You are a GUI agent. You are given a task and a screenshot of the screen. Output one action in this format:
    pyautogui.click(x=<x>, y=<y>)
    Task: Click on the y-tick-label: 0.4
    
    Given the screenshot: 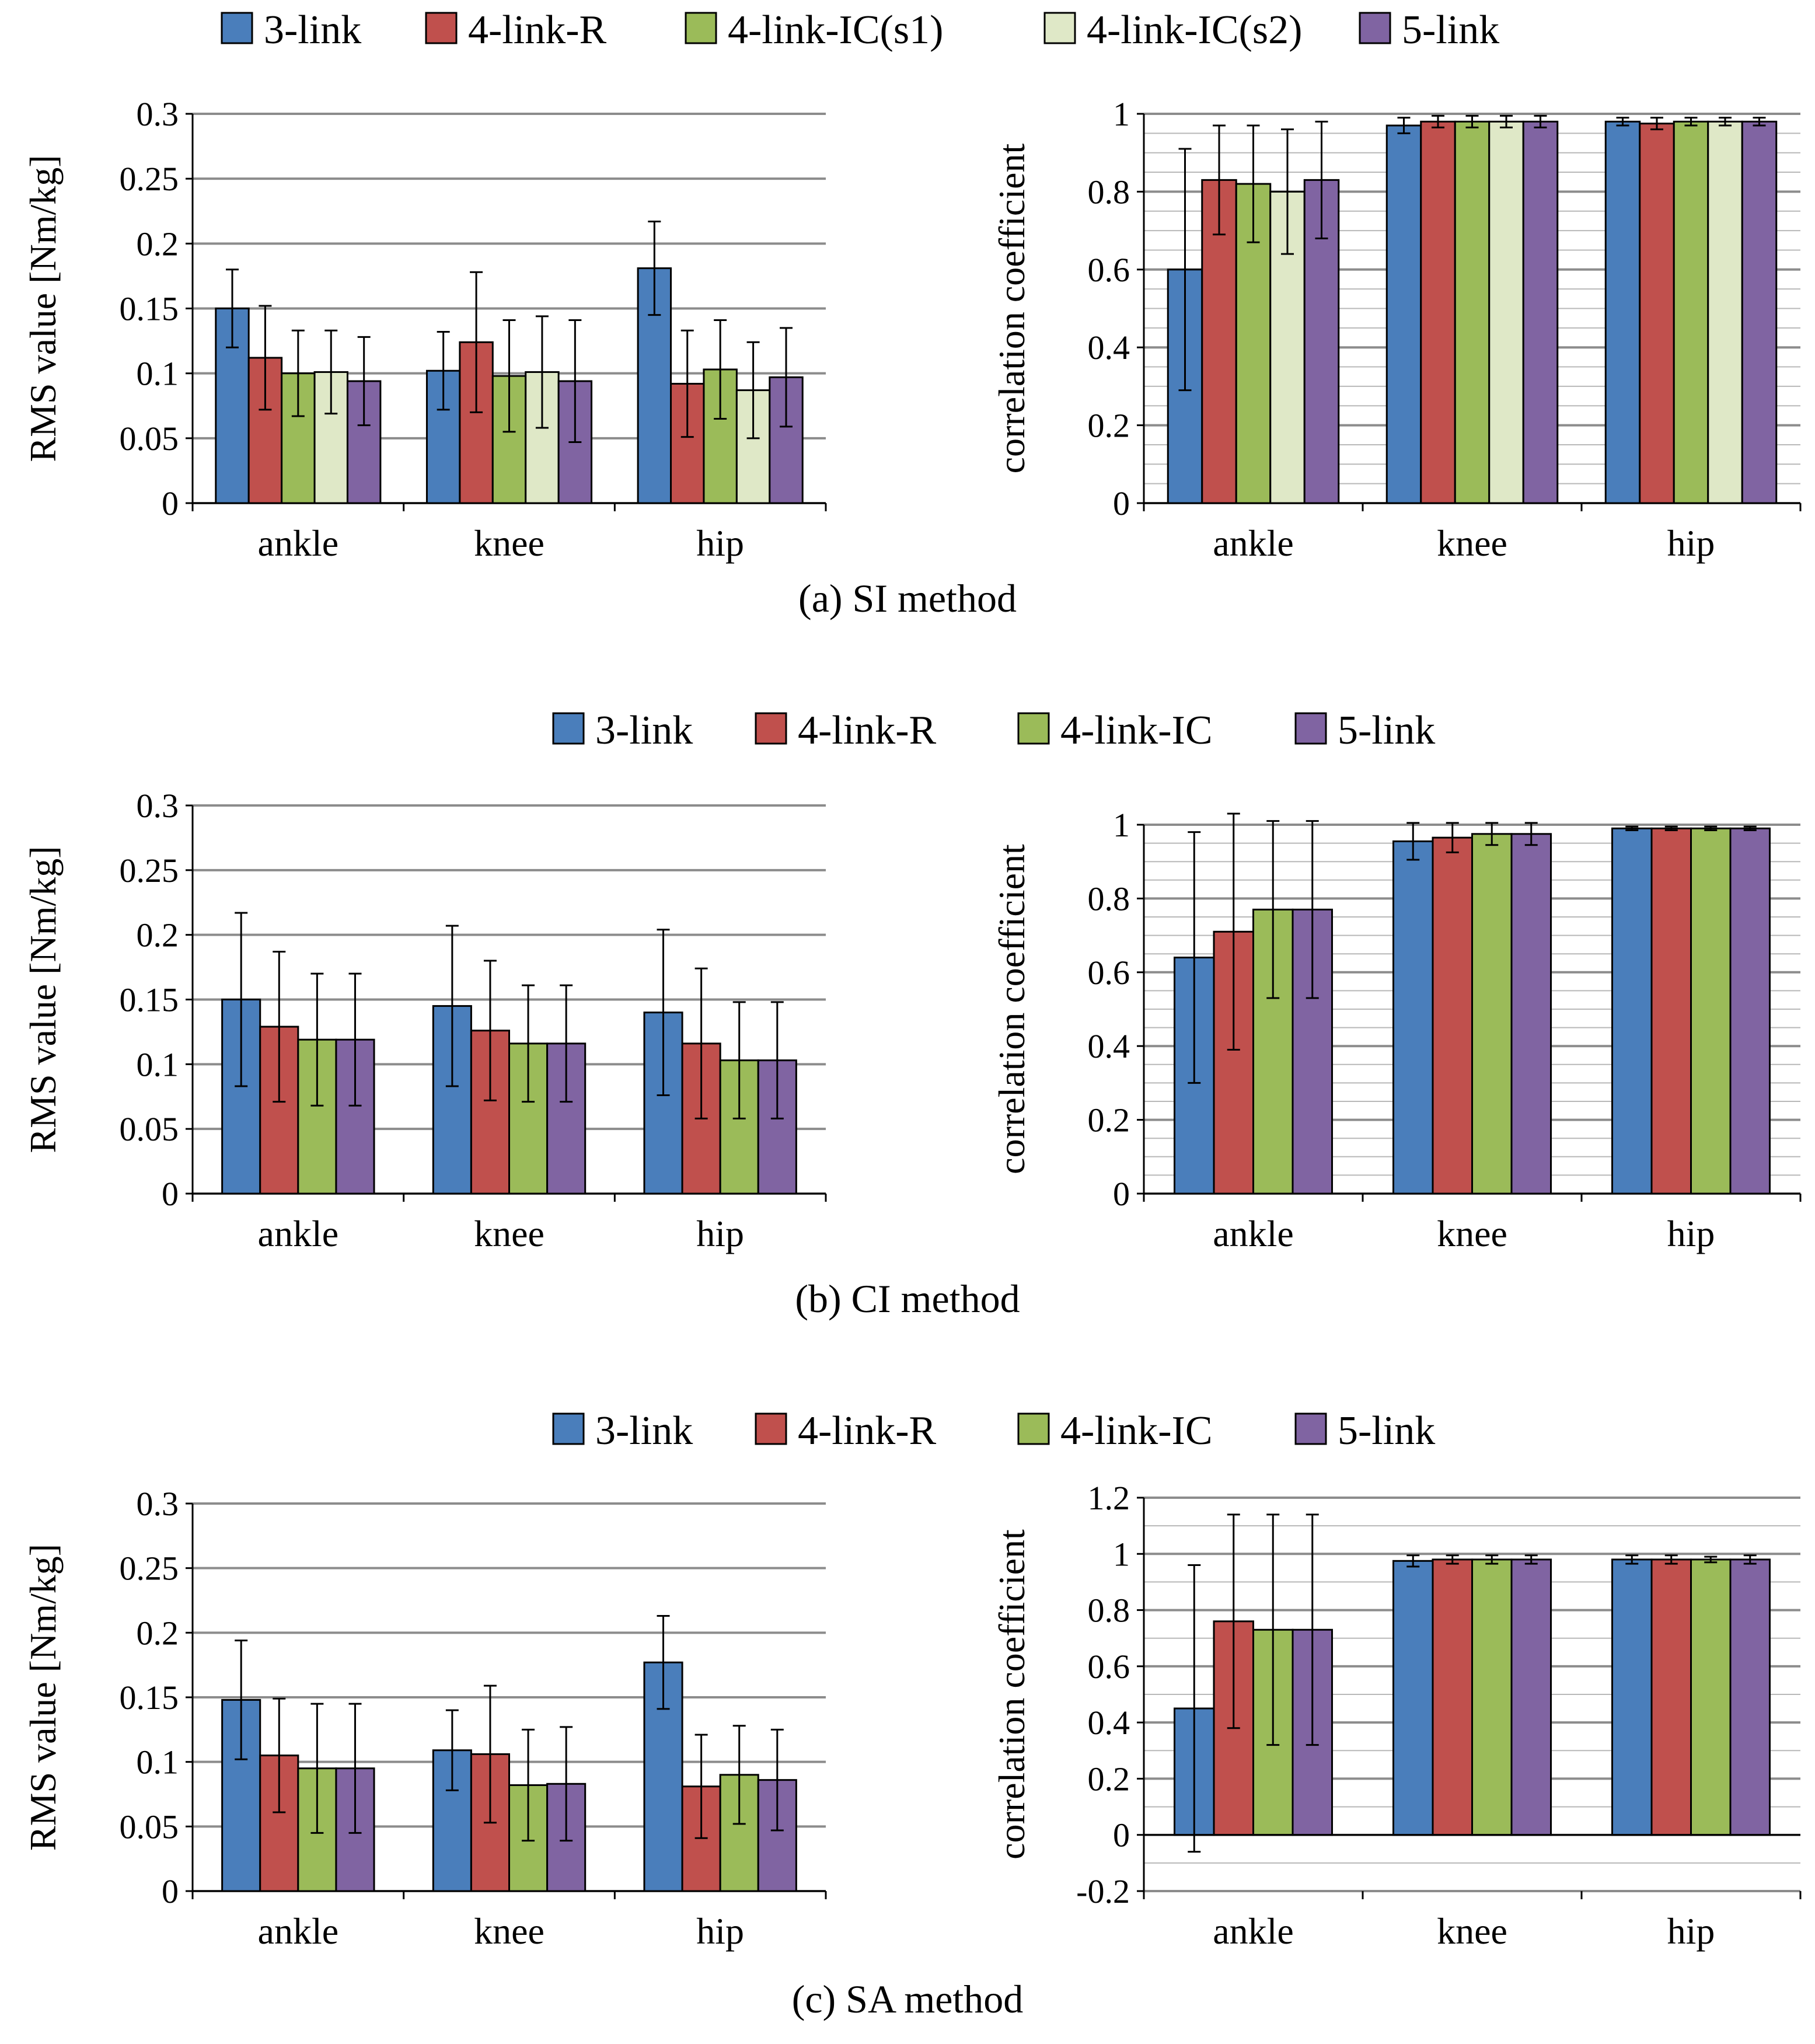 What is the action you would take?
    pyautogui.click(x=1109, y=1046)
    